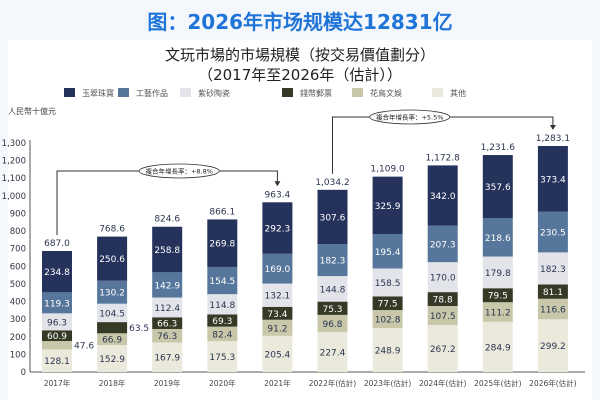 The image size is (600, 400). Describe the element at coordinates (57, 304) in the screenshot. I see `data-label: 119.3` at that location.